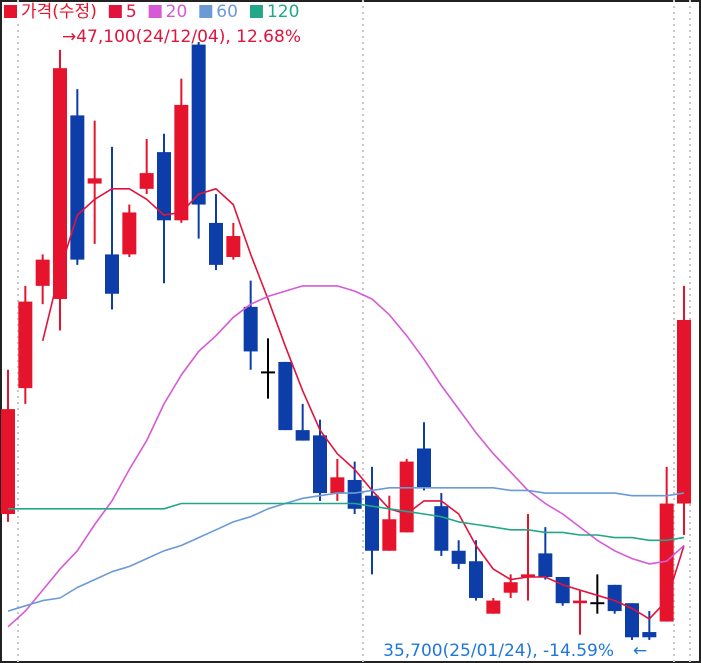  Describe the element at coordinates (59, 12) in the screenshot. I see `legend-label: 가격(수정)` at that location.